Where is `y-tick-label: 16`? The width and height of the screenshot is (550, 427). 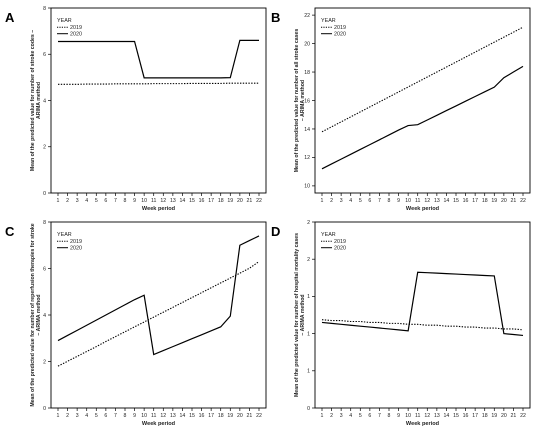 y-tick-label: 16 is located at coordinates (307, 101).